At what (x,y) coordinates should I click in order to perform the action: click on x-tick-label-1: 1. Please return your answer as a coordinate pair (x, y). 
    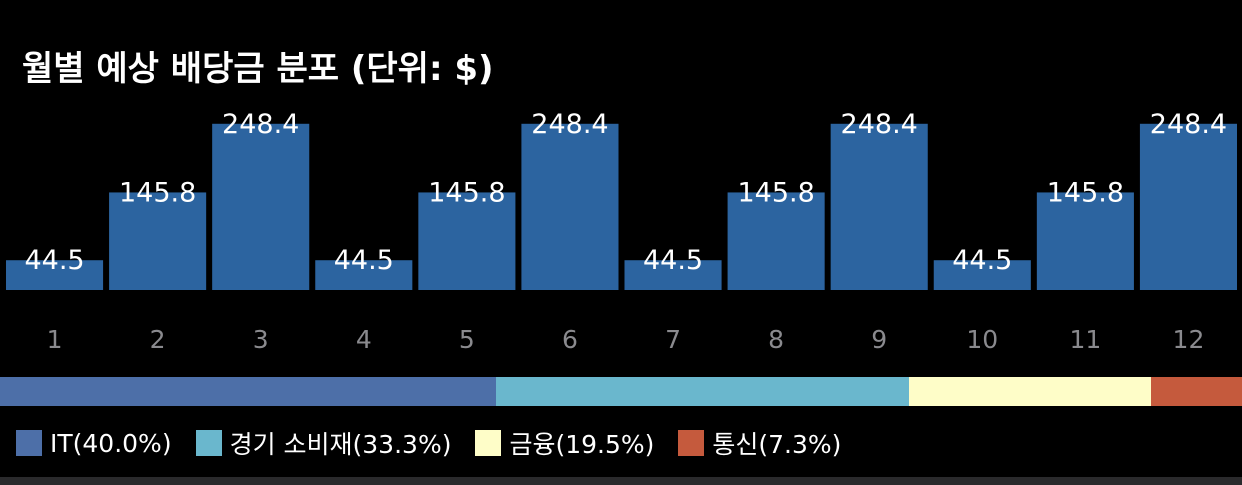
    Looking at the image, I should click on (55, 339).